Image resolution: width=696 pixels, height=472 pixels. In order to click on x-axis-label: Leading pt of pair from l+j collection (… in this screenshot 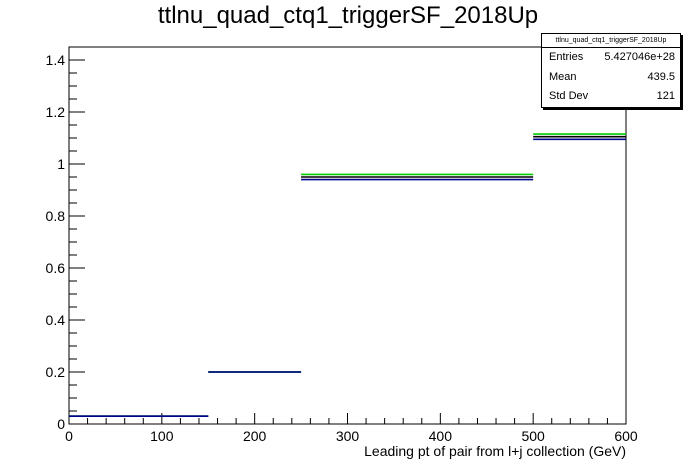, I will do `click(495, 451)`.